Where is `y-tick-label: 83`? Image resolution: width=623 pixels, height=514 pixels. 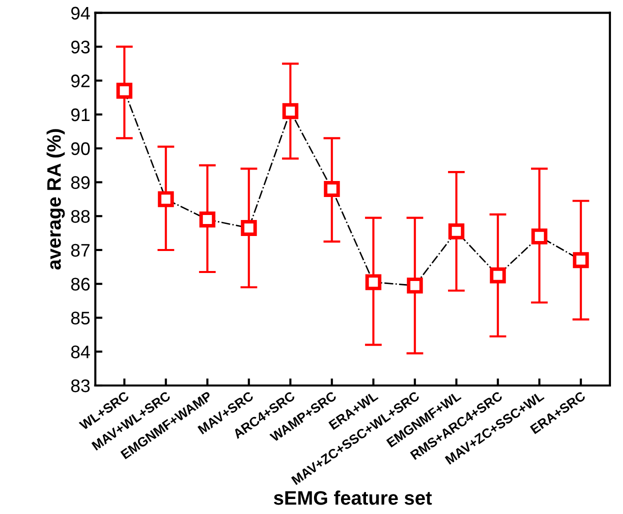 y-tick-label: 83 is located at coordinates (80, 385).